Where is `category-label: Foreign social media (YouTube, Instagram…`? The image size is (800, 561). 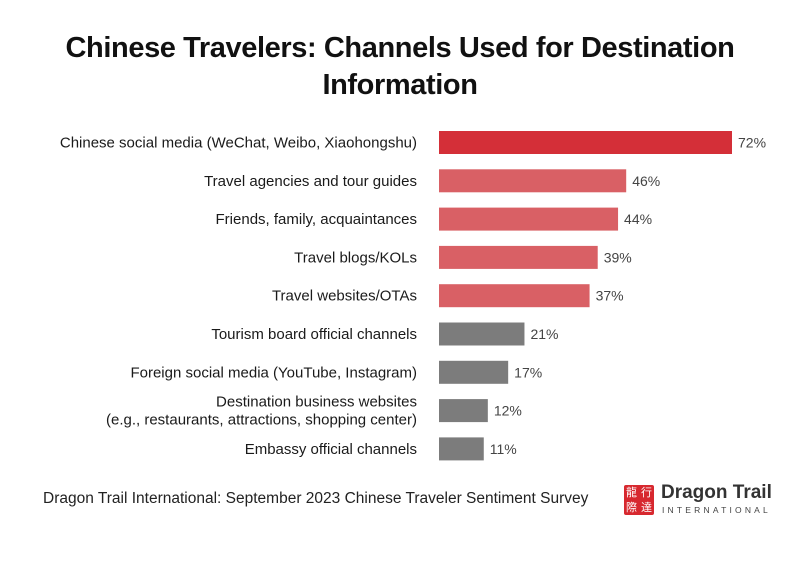 category-label: Foreign social media (YouTube, Instagram… is located at coordinates (273, 372).